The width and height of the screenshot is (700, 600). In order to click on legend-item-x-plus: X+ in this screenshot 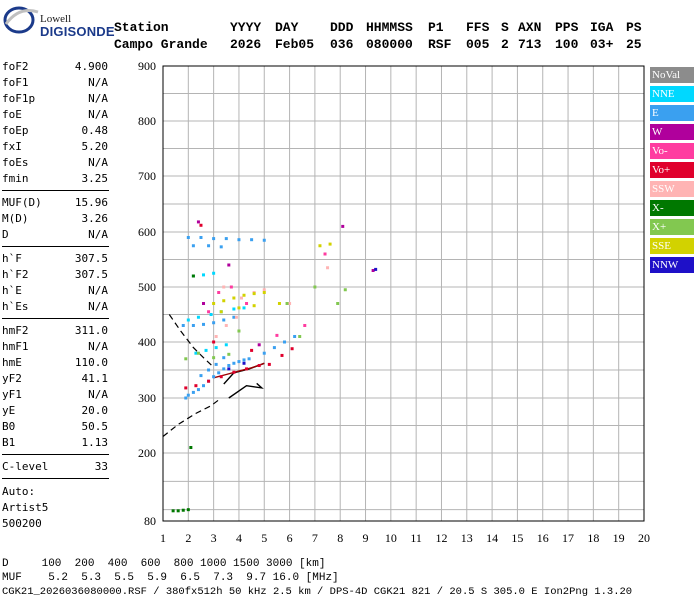, I will do `click(672, 227)`.